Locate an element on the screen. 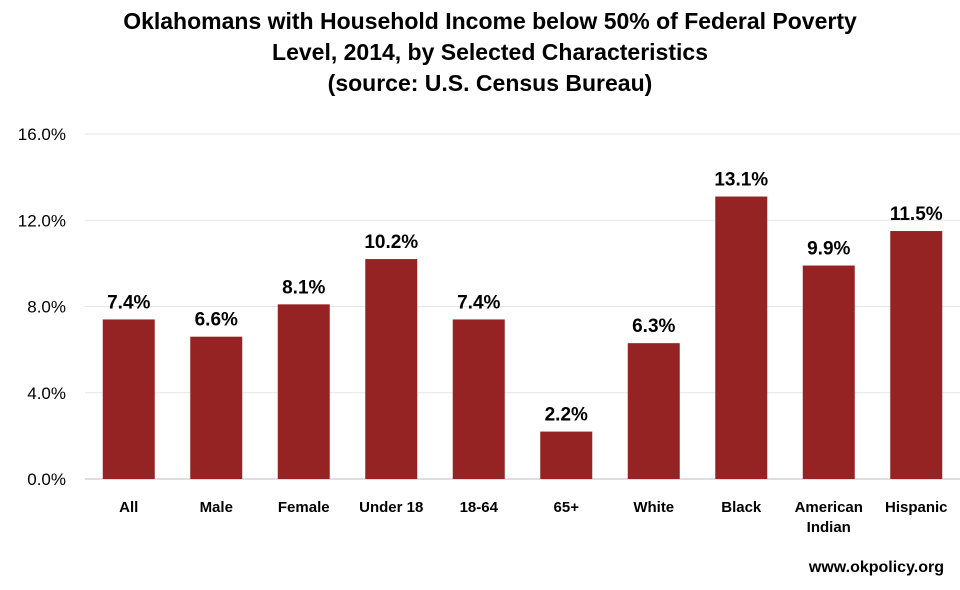 This screenshot has width=960, height=590. source-watermark: www.okpolicy.org is located at coordinates (876, 567).